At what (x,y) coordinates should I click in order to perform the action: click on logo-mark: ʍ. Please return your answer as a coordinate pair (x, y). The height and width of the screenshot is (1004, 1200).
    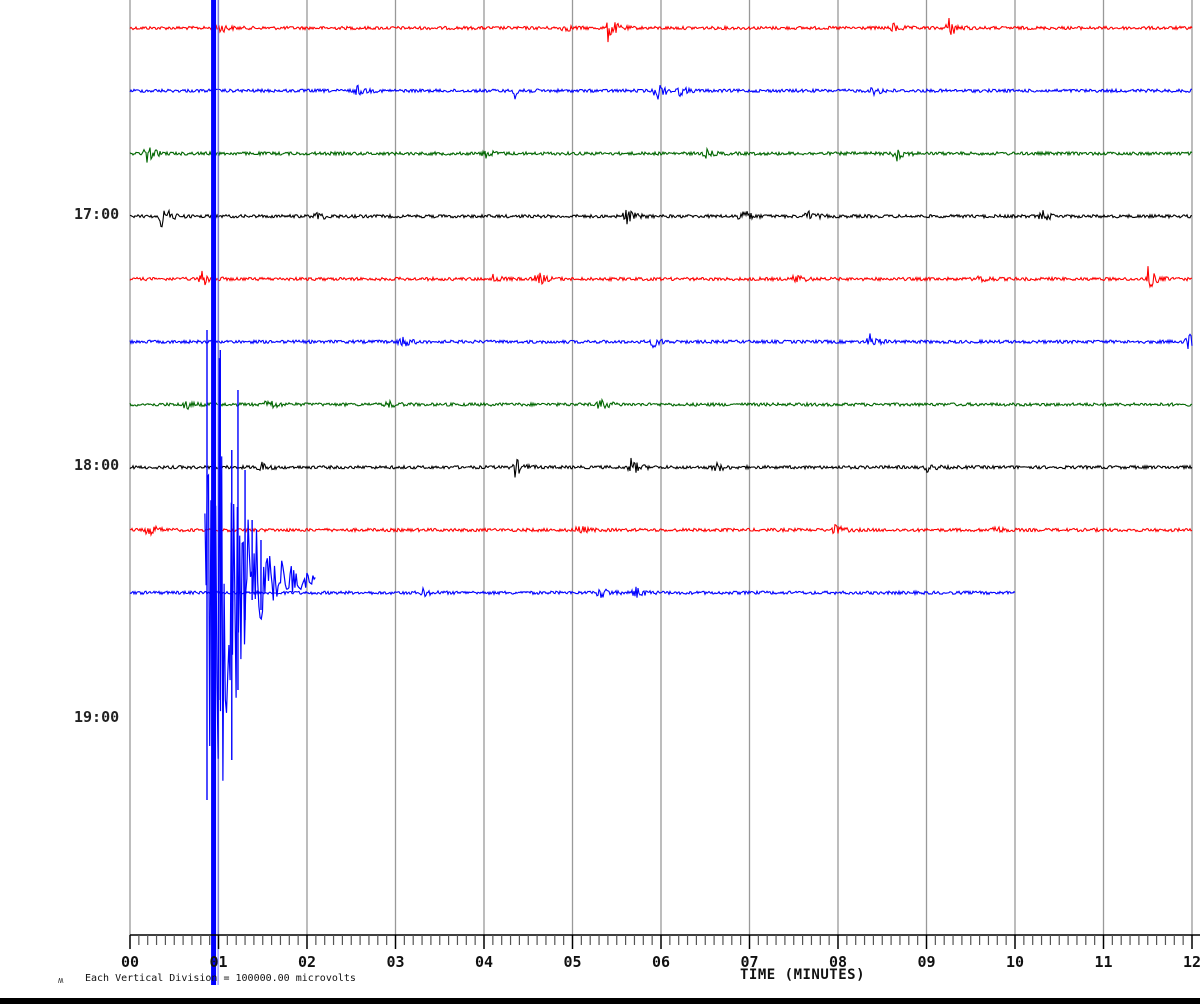
    Looking at the image, I should click on (61, 981).